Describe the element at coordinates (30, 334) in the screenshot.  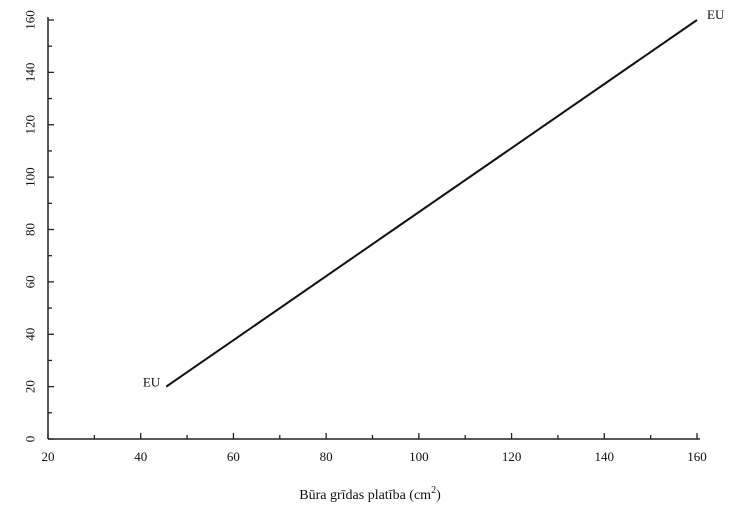
I see `y-tick-label: 40` at that location.